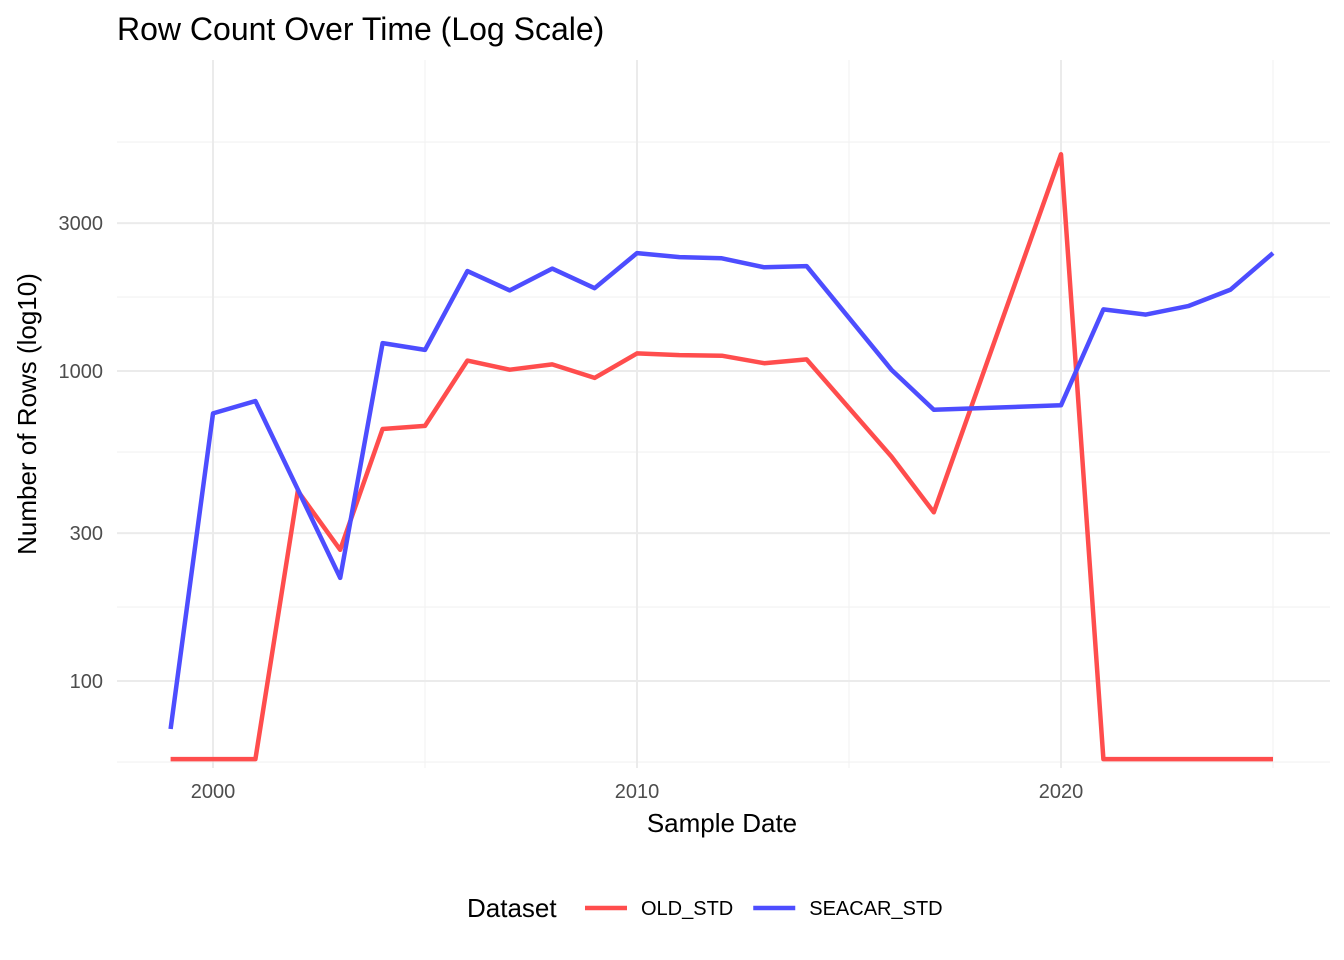 The width and height of the screenshot is (1344, 960). Describe the element at coordinates (81, 453) in the screenshot. I see `y-axis-ticks: 100 300 1000 3000` at that location.